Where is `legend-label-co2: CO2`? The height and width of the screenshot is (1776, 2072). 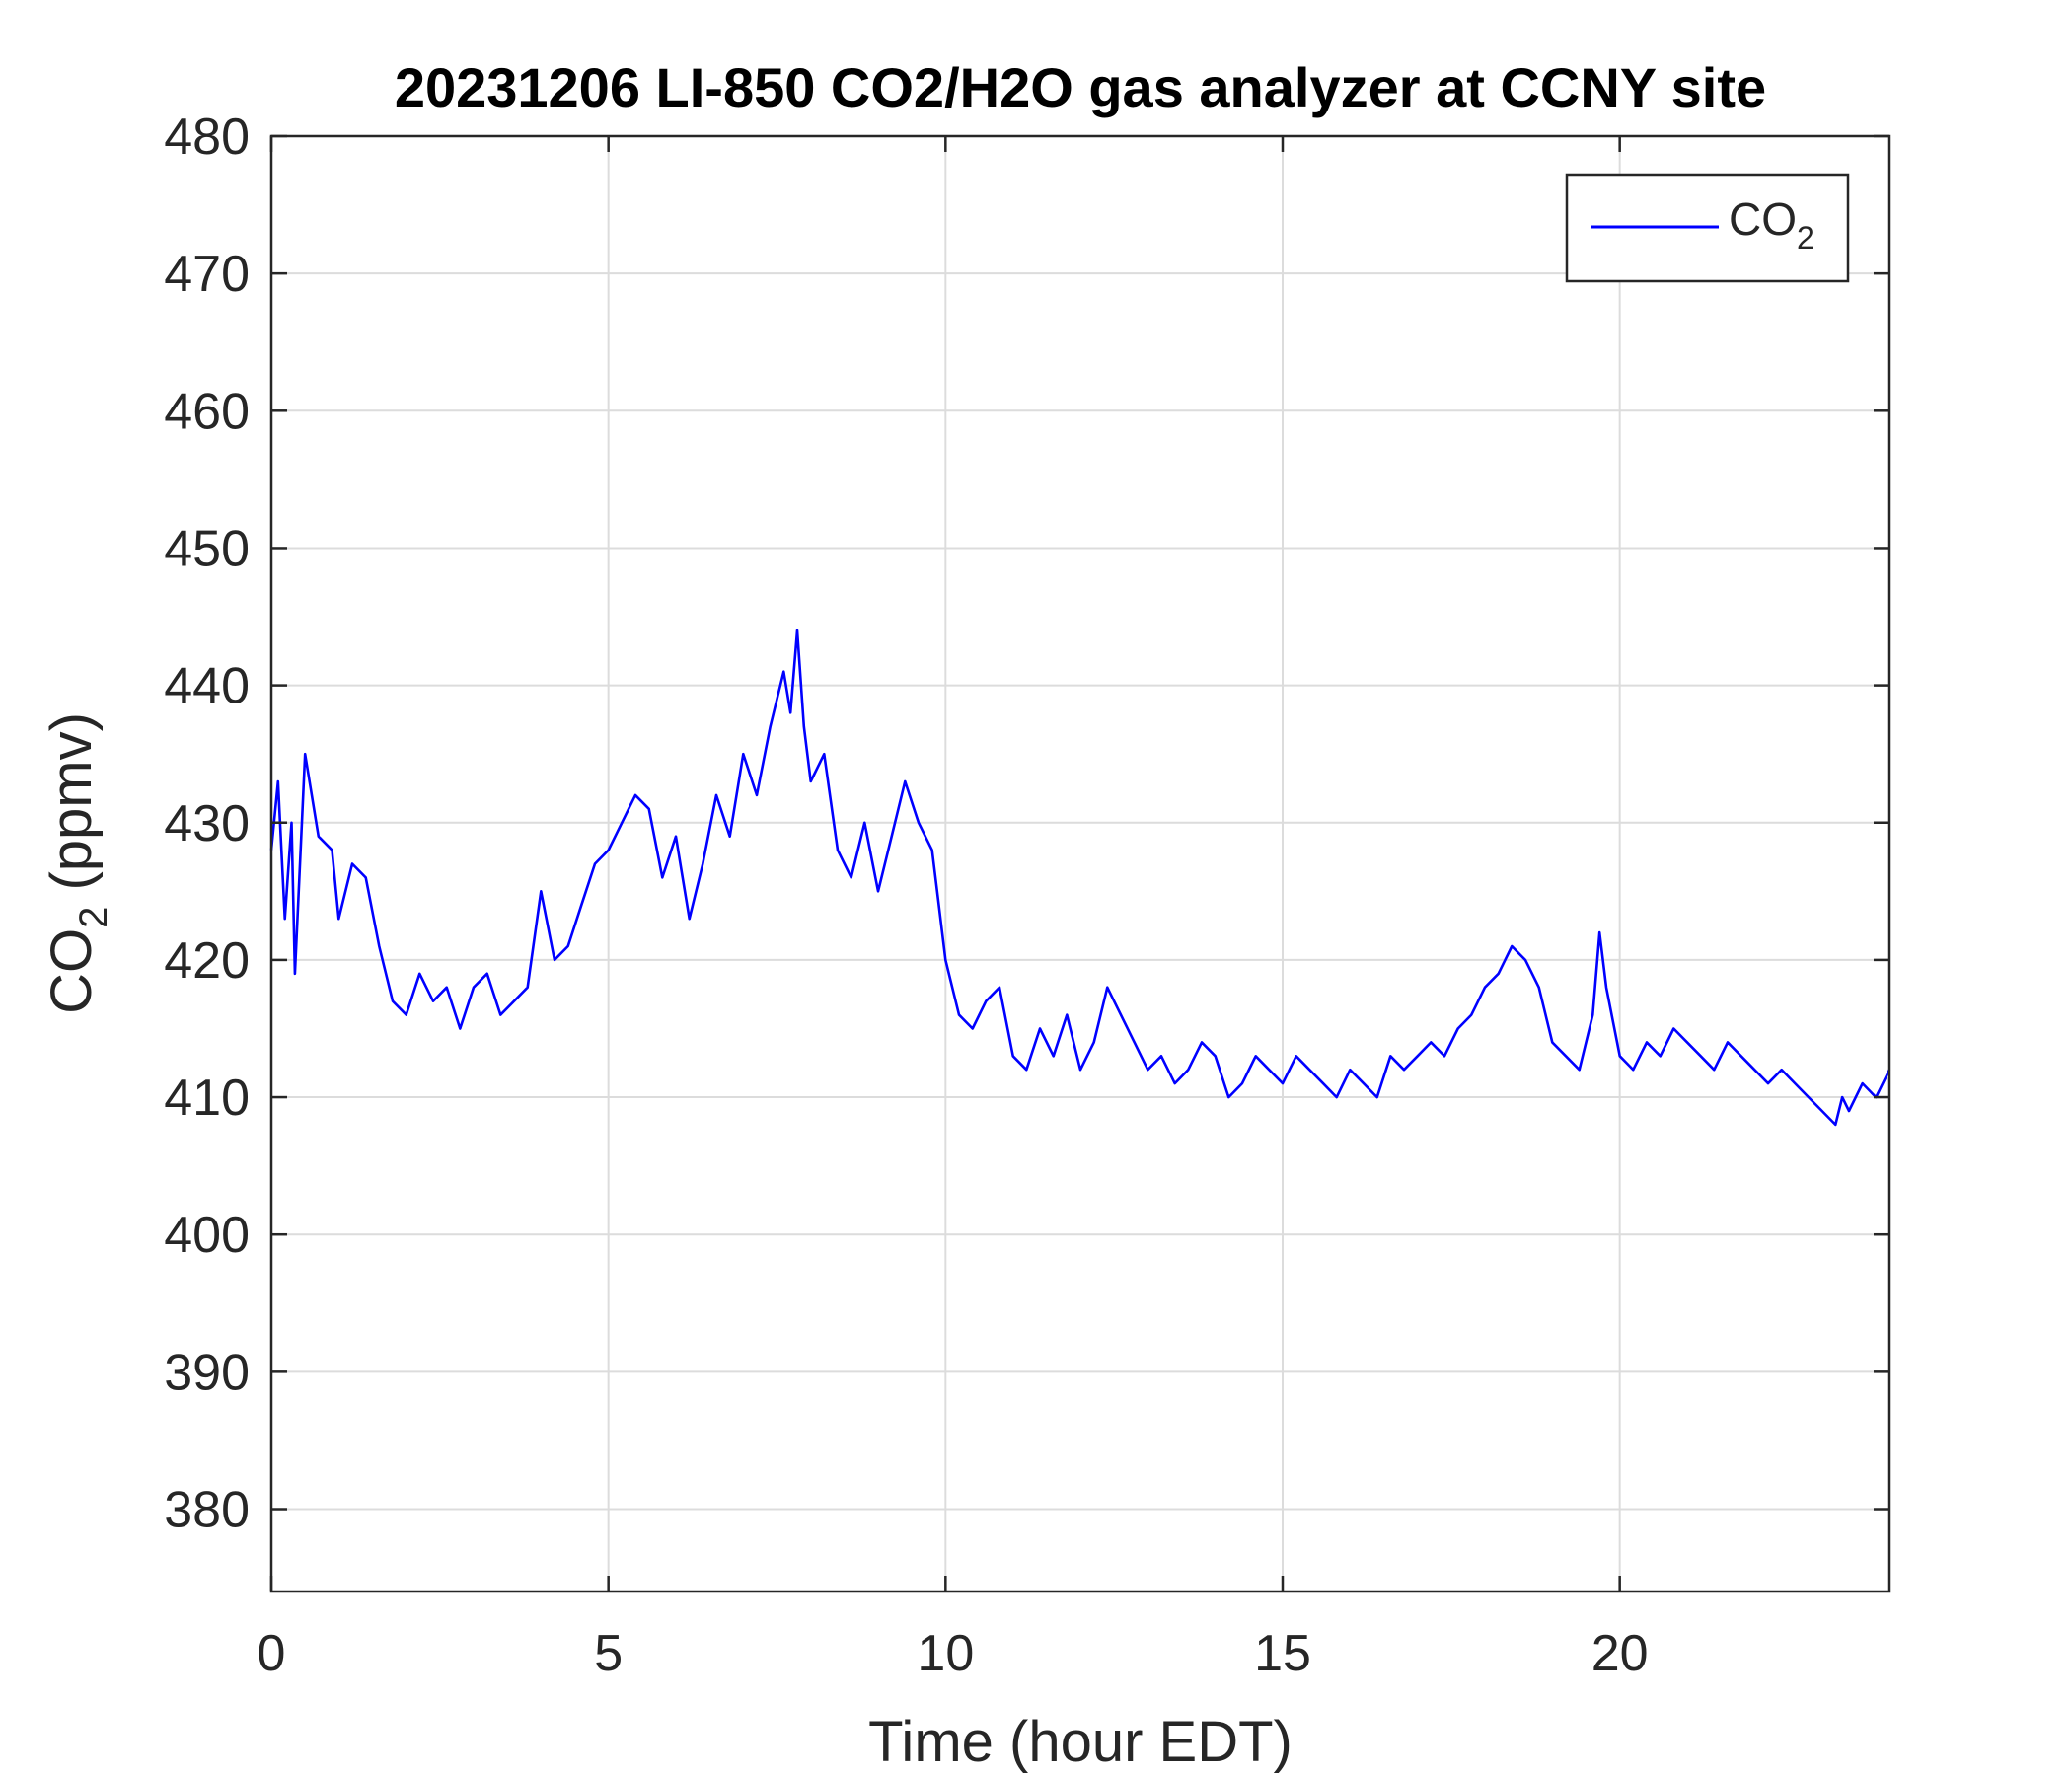 legend-label-co2: CO2 is located at coordinates (1772, 225).